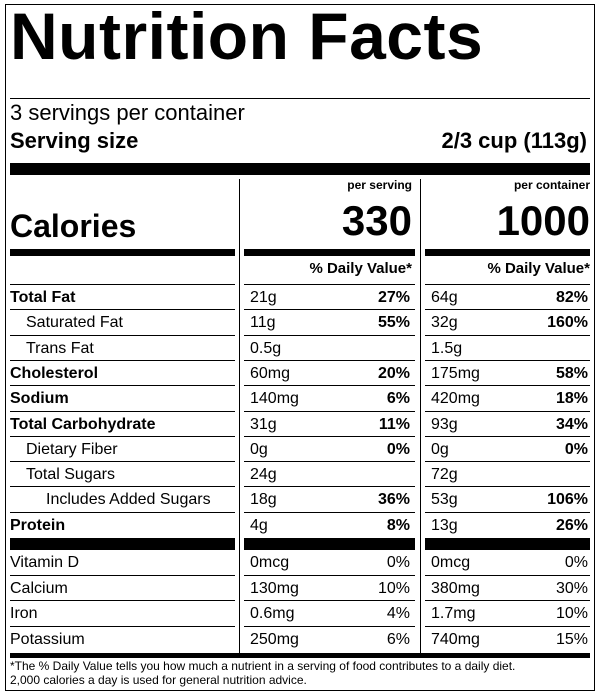 This screenshot has width=600, height=699. I want to click on nutrient-name: Saturated Fat, so click(74, 323).